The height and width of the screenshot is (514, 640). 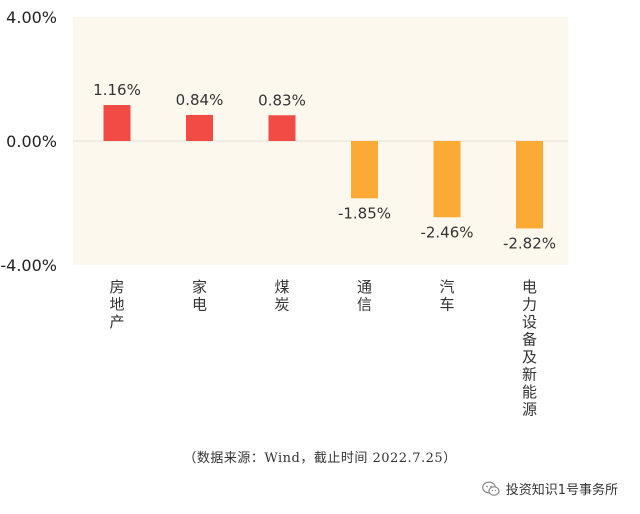 I want to click on y-tick-label: 4.00%, so click(x=31, y=17).